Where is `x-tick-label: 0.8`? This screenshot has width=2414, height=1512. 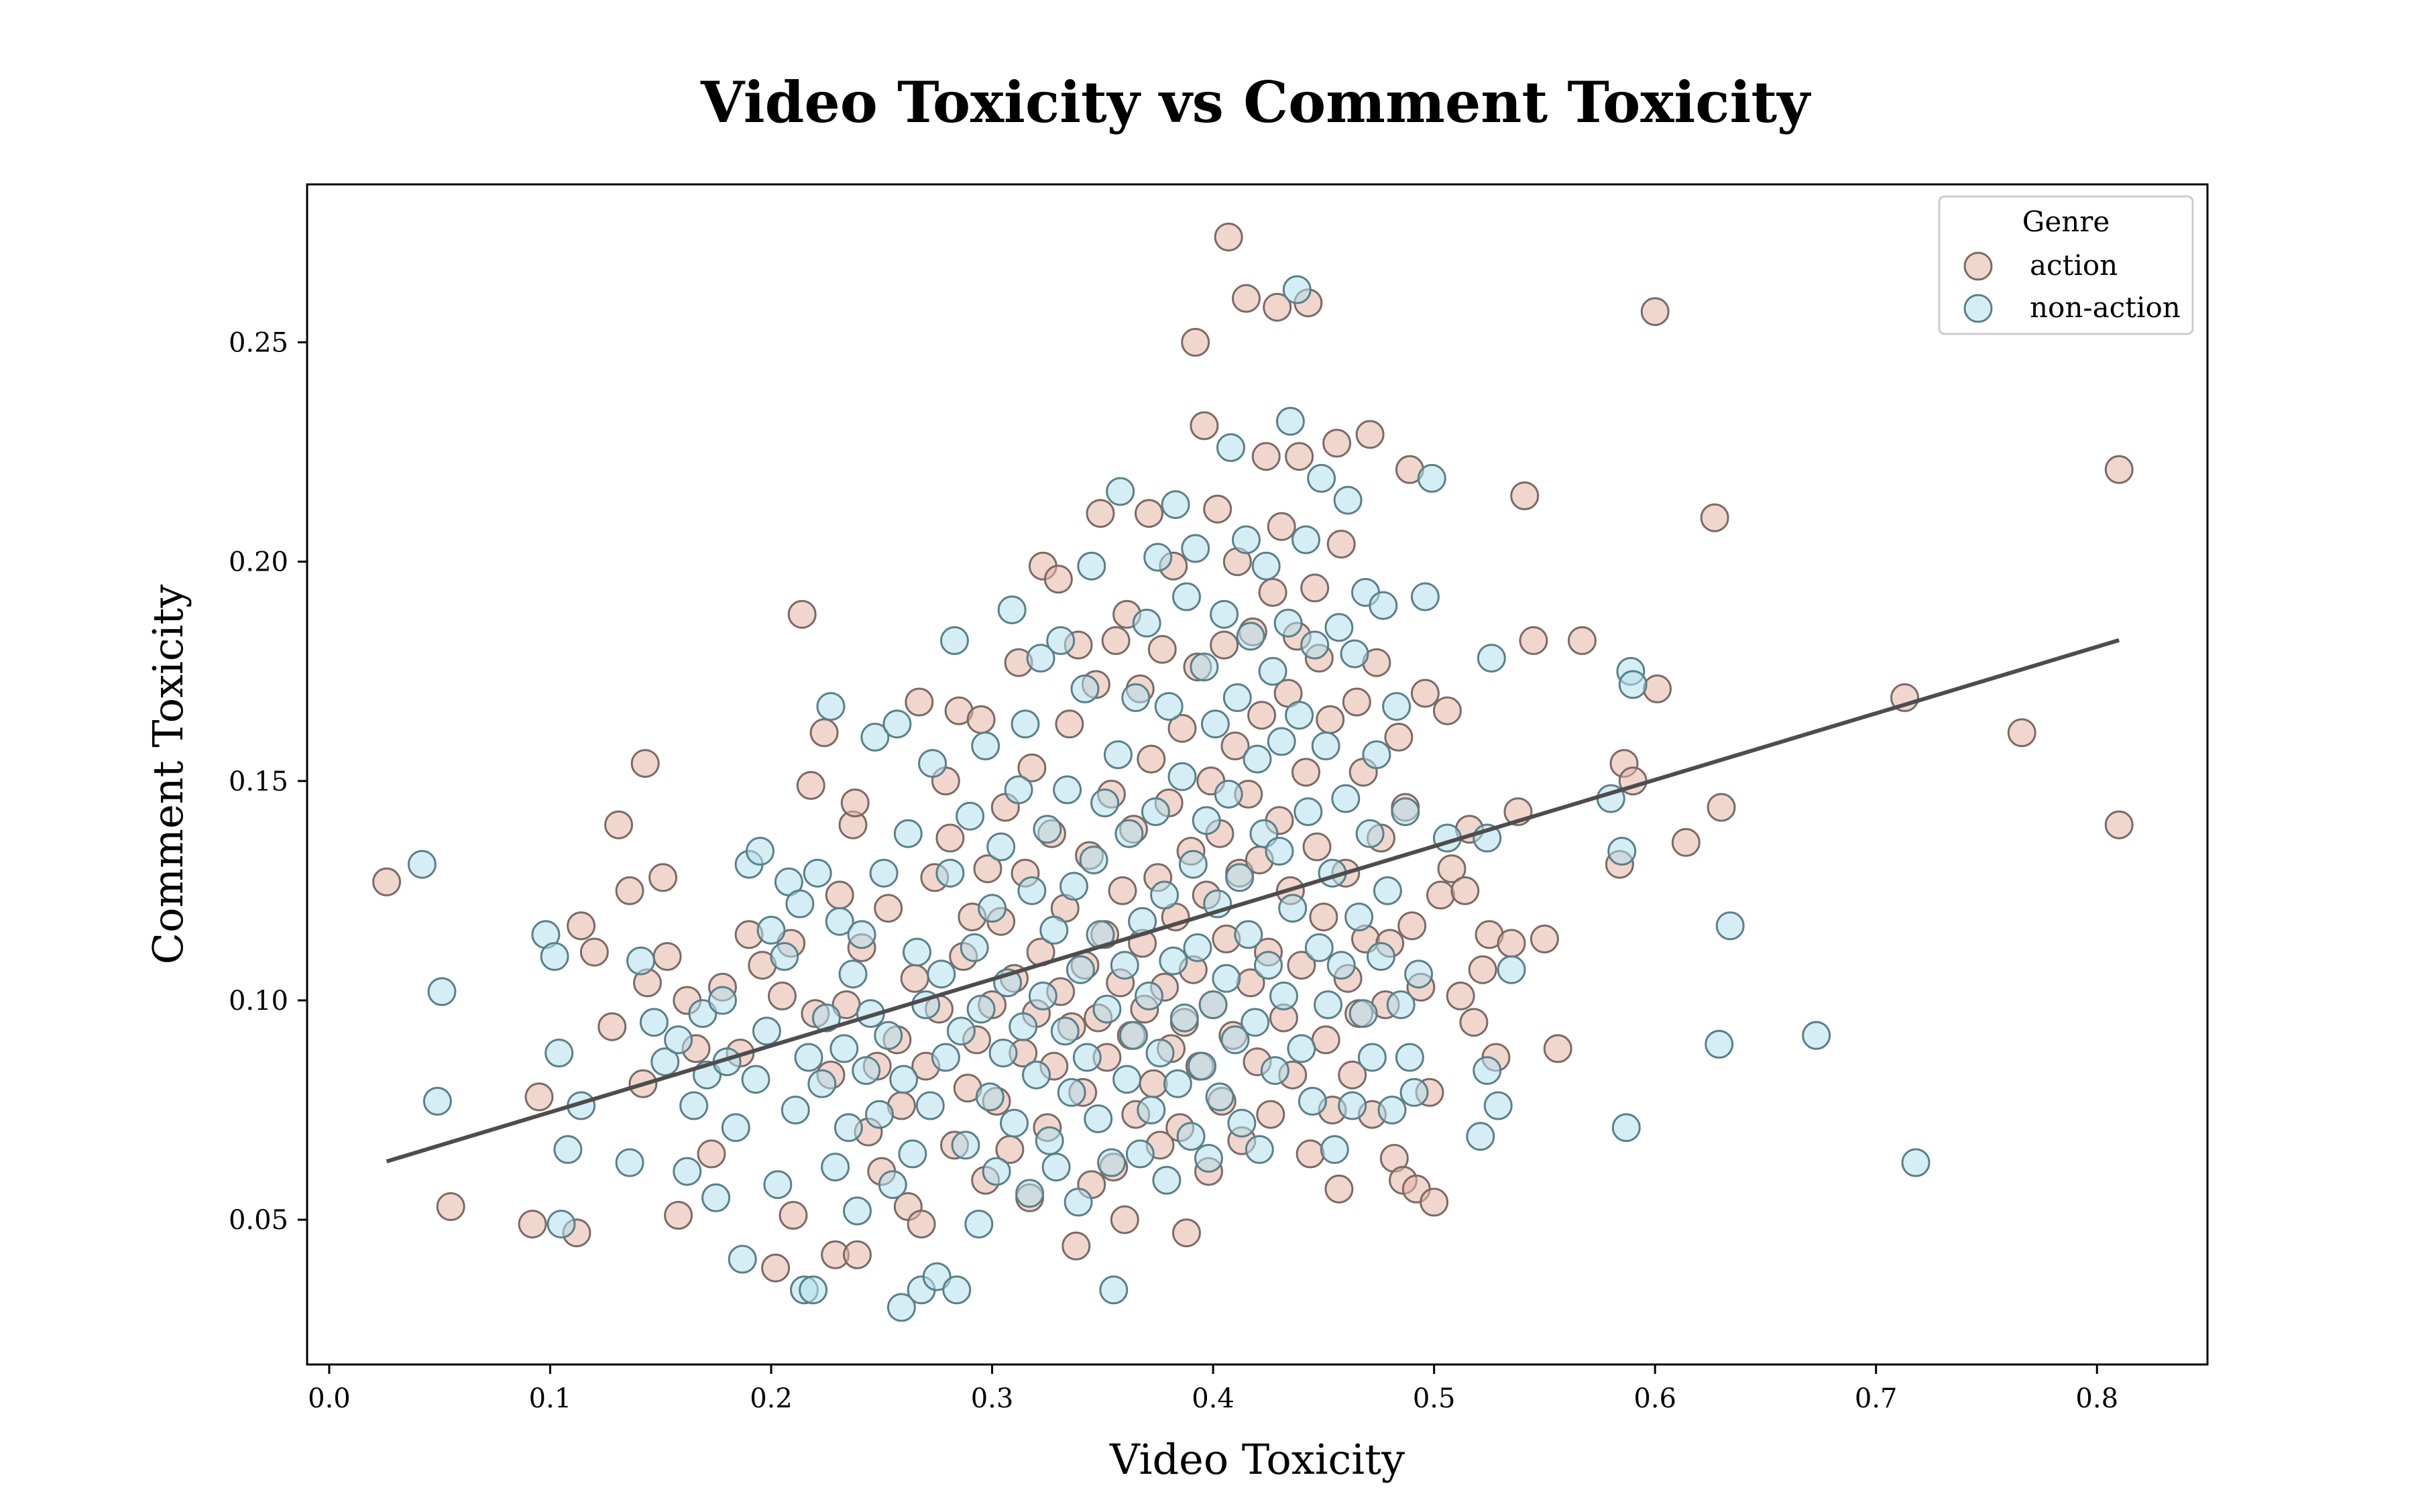 x-tick-label: 0.8 is located at coordinates (2096, 1399).